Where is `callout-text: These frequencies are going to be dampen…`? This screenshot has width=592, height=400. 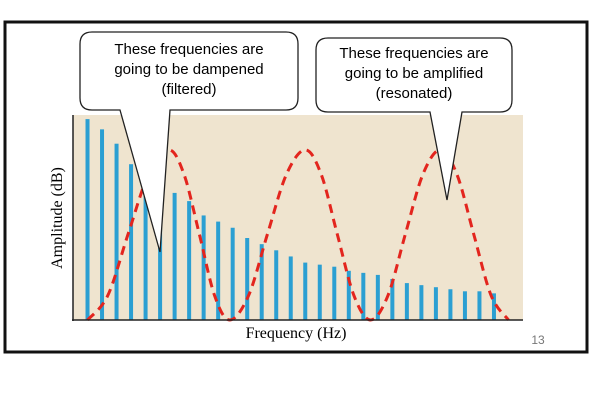
callout-text: These frequencies are going to be dampen… is located at coordinates (301, 71).